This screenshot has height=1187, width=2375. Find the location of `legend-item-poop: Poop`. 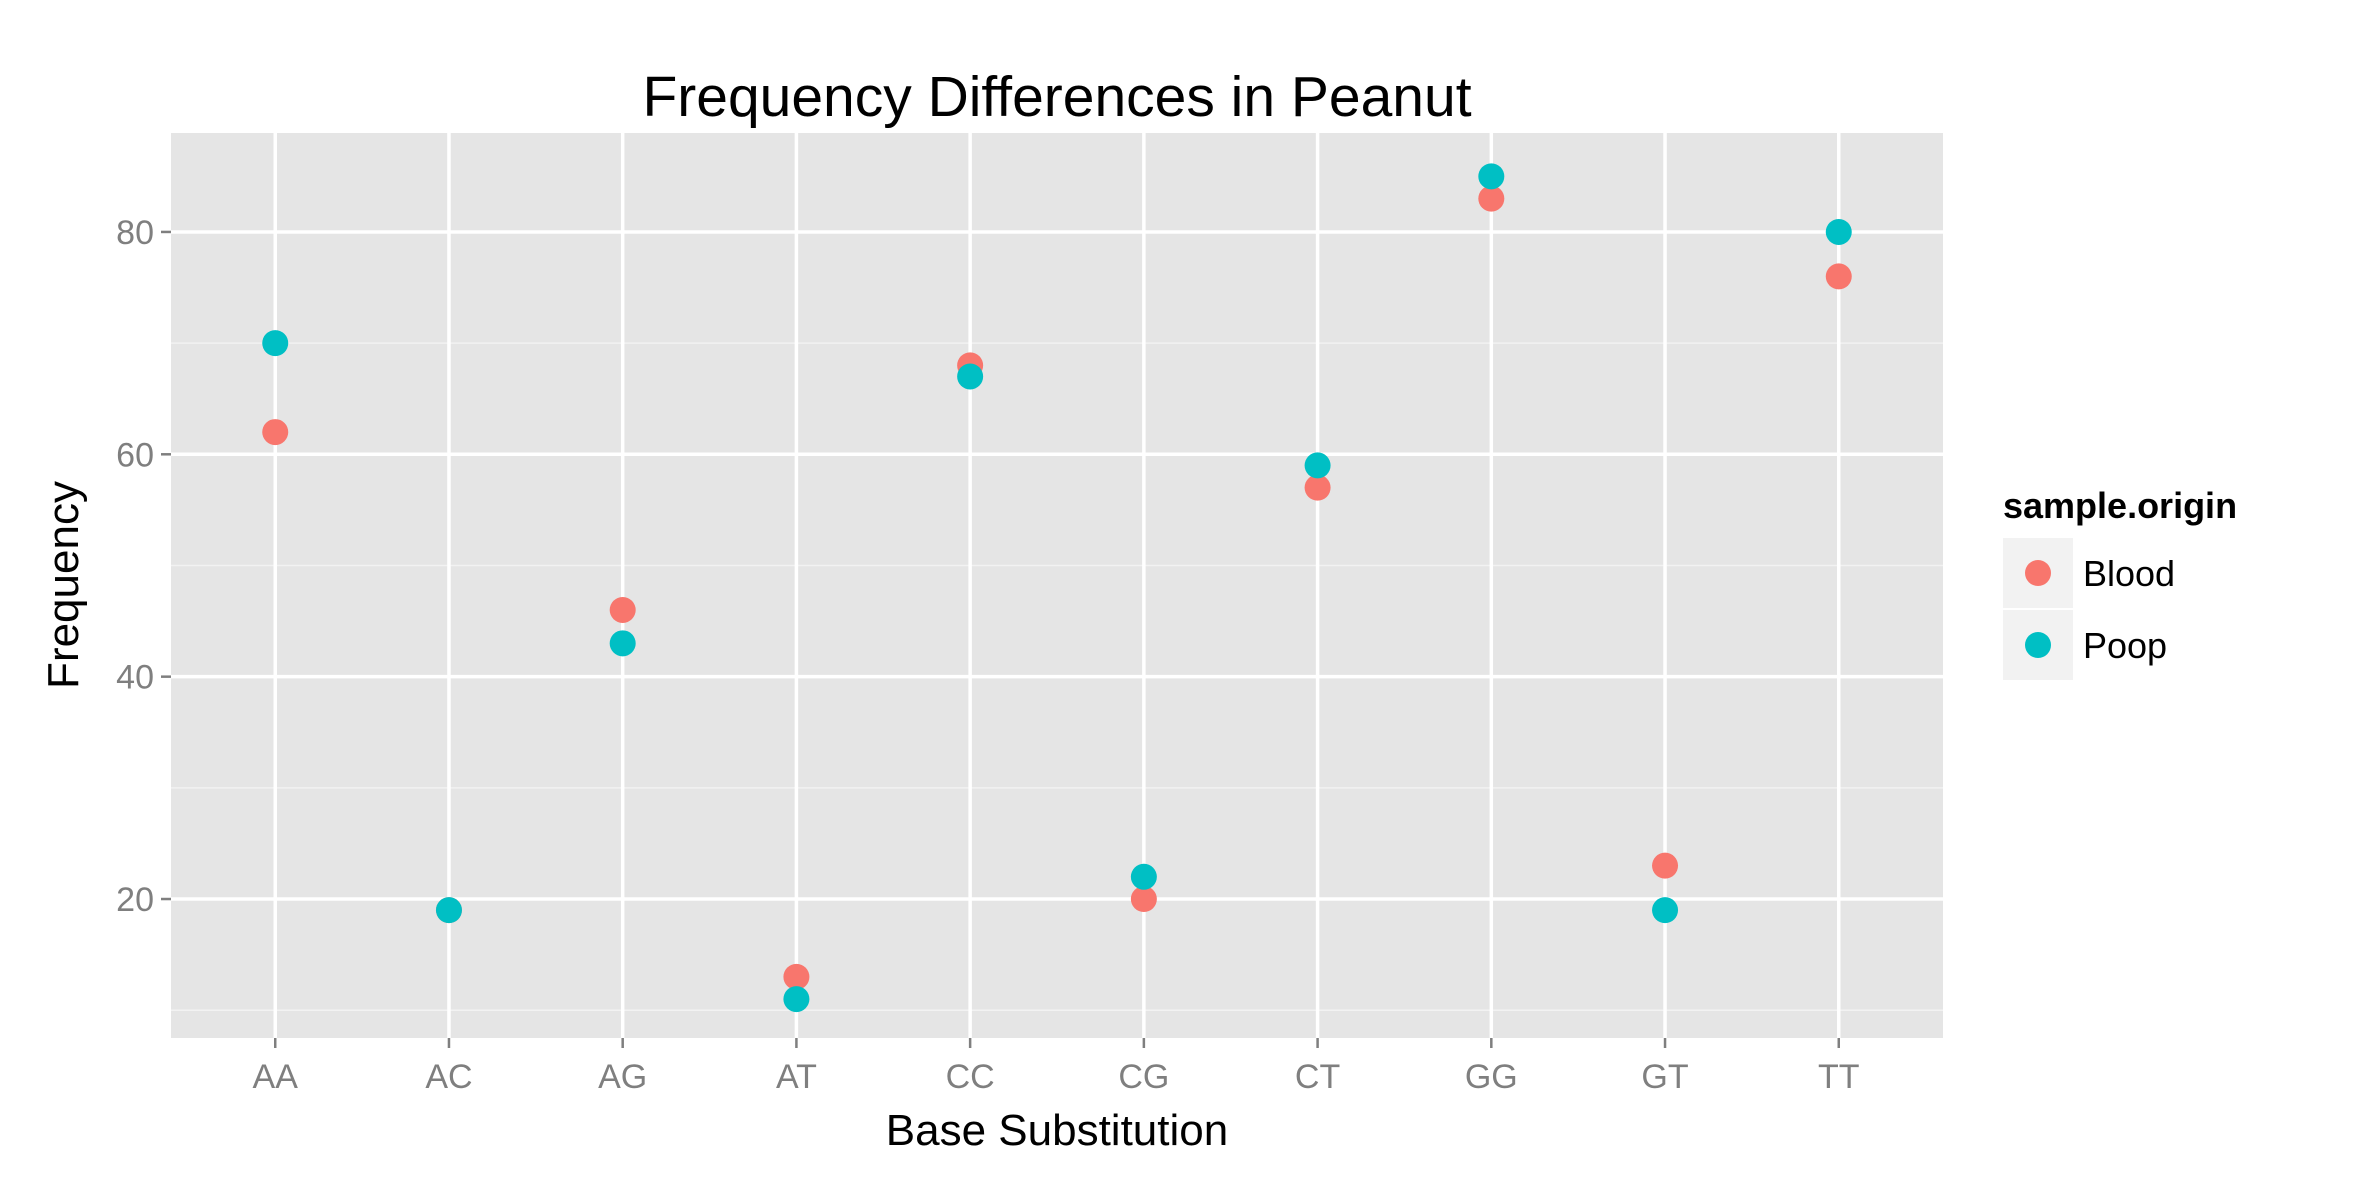

legend-item-poop: Poop is located at coordinates (2085, 645).